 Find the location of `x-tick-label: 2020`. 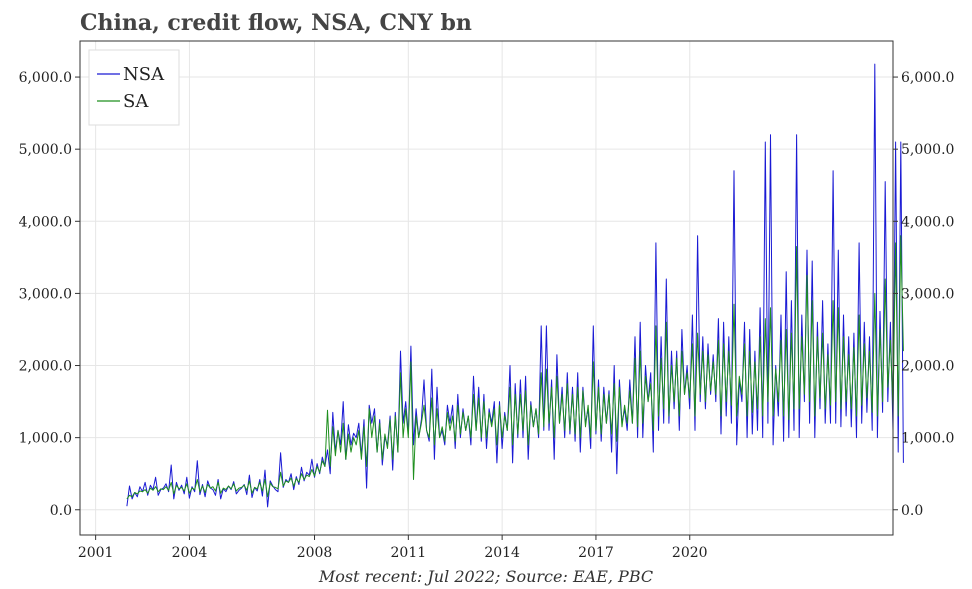

x-tick-label: 2020 is located at coordinates (690, 553).